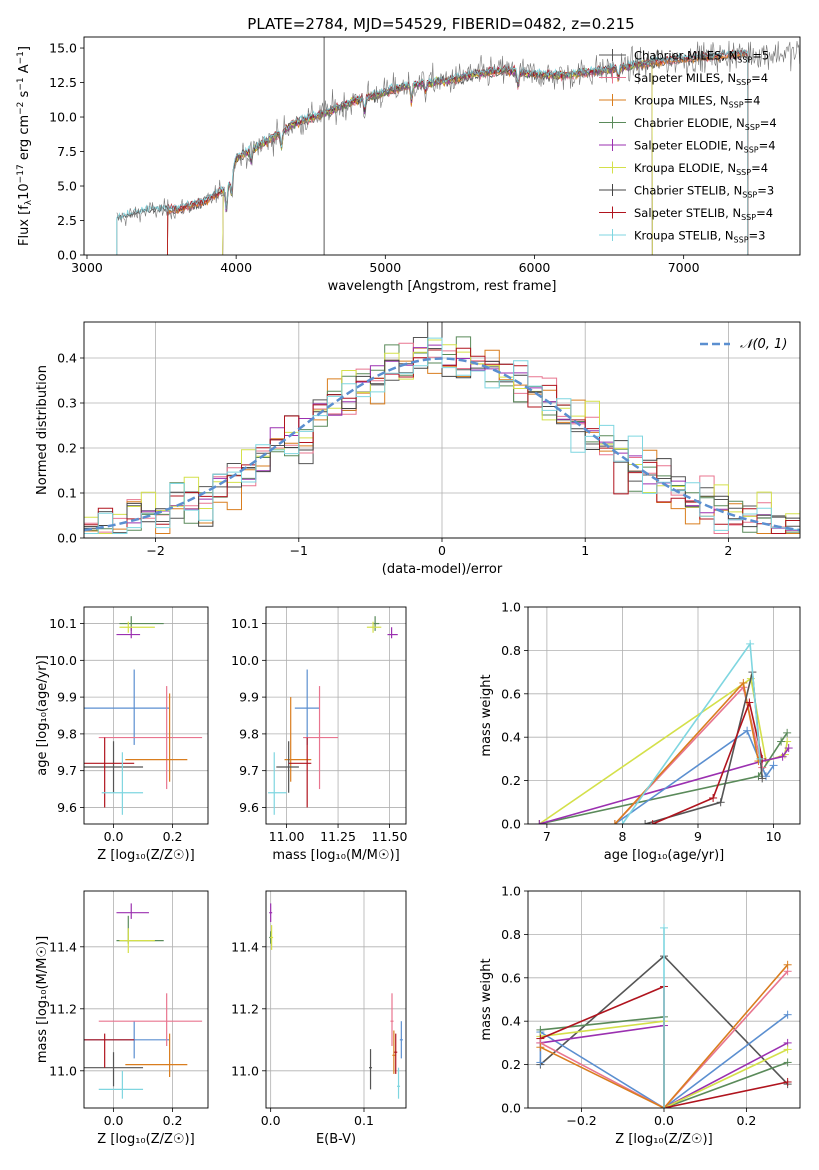 This screenshot has height=1170, width=819. I want to click on y-tick-label: 12.5, so click(63, 82).